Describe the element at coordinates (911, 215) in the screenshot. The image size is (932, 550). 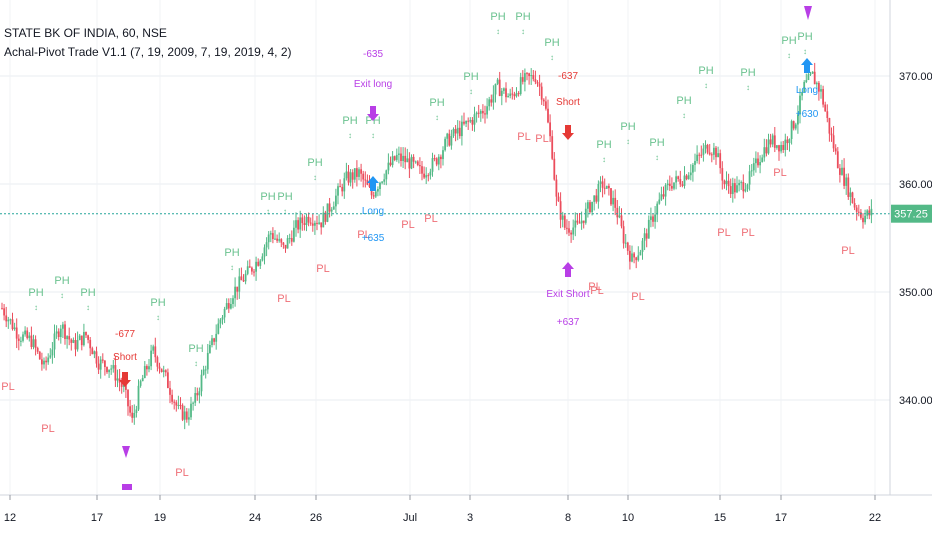
I see `last-price-value: 357.25` at that location.